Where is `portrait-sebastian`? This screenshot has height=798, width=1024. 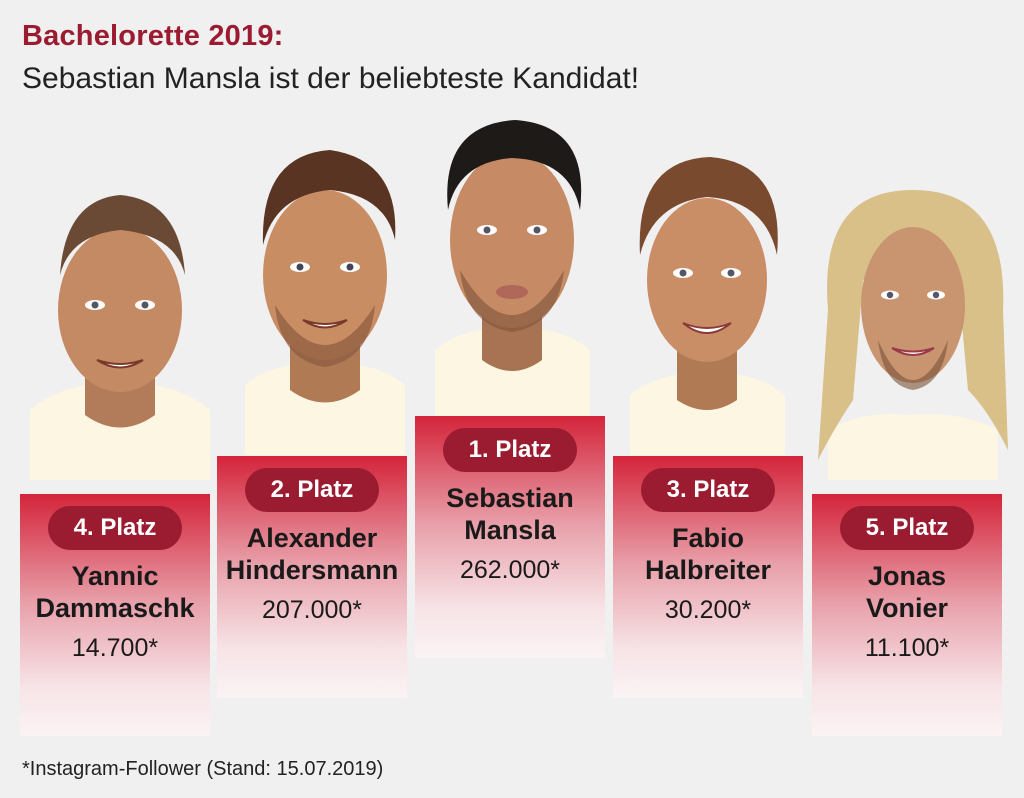
portrait-sebastian is located at coordinates (512, 270).